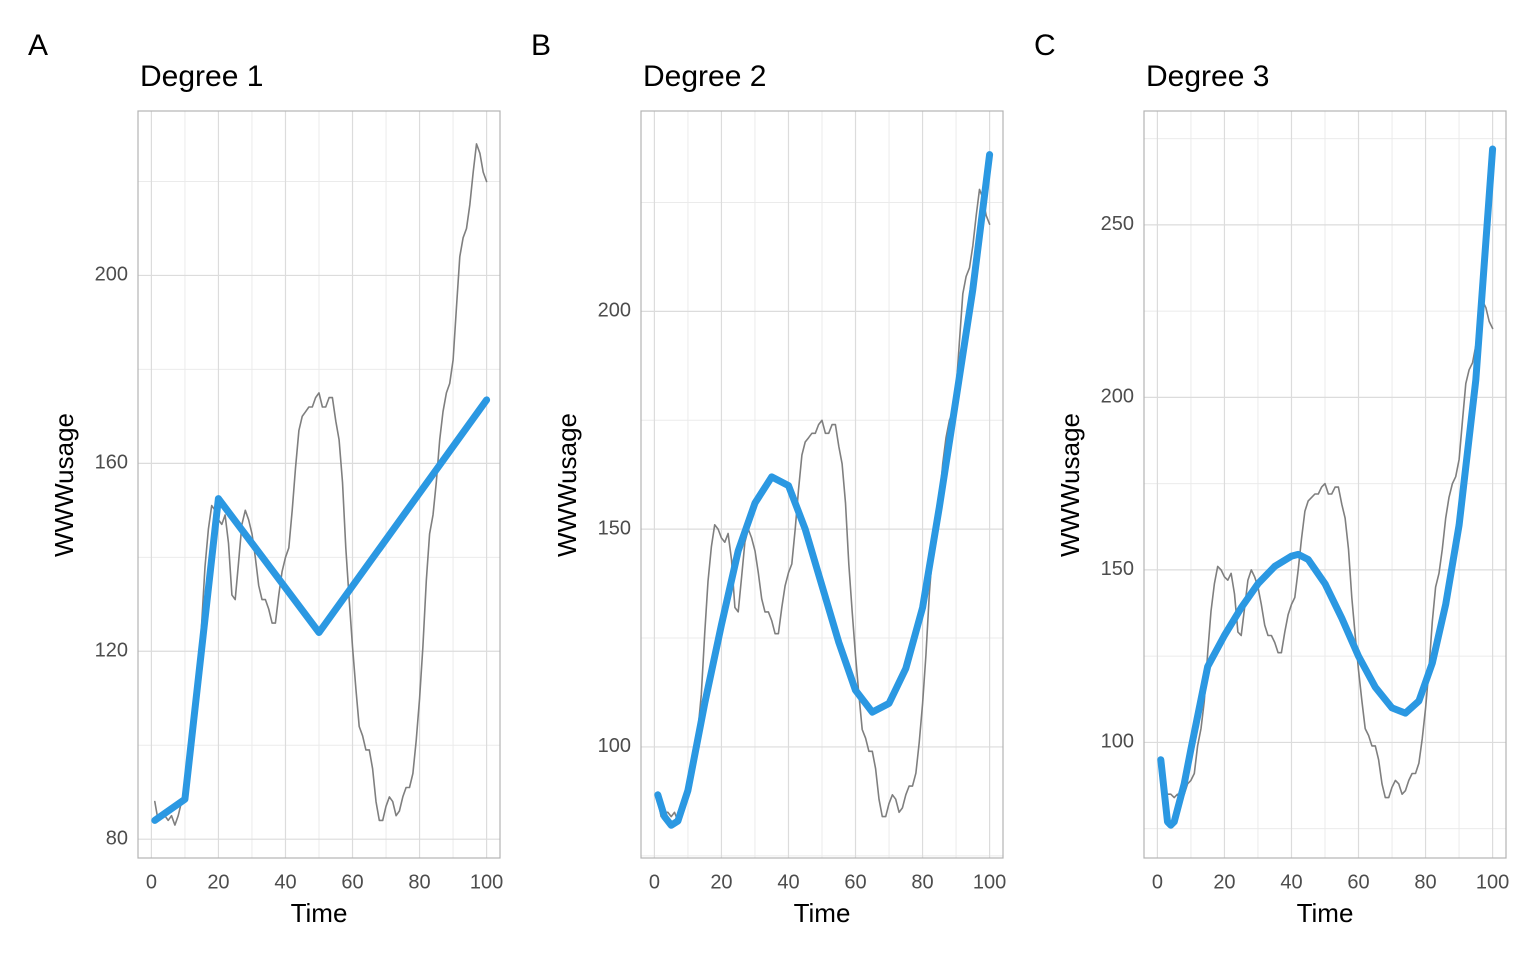  What do you see at coordinates (117, 838) in the screenshot?
I see `y-tick-label: 80` at bounding box center [117, 838].